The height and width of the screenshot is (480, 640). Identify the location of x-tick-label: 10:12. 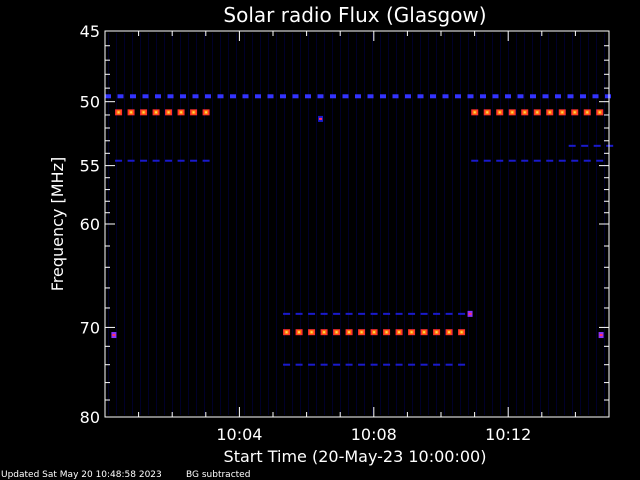
(508, 434).